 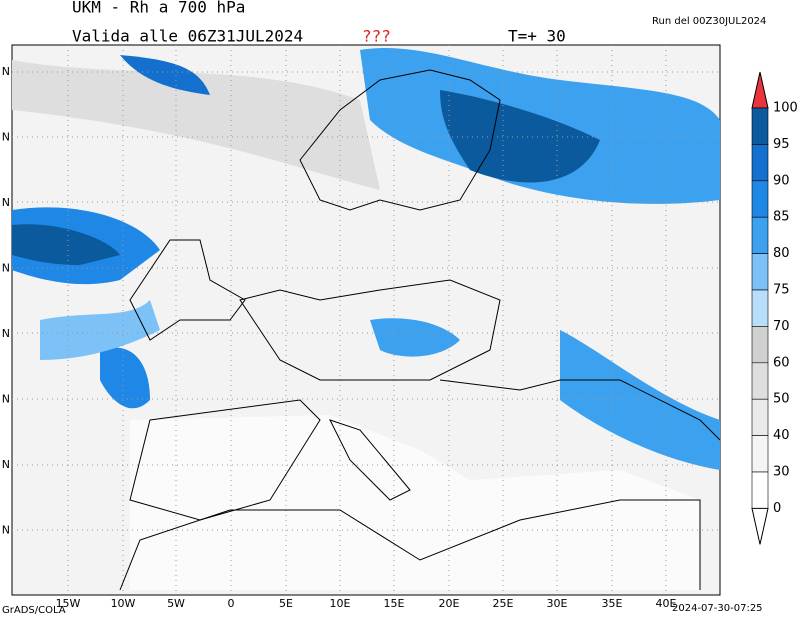 What do you see at coordinates (781, 399) in the screenshot?
I see `colorbar-label: 50` at bounding box center [781, 399].